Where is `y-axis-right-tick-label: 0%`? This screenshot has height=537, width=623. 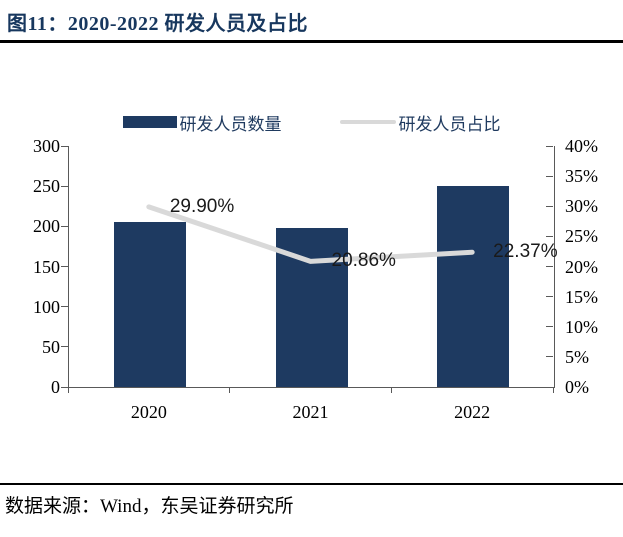 y-axis-right-tick-label: 0% is located at coordinates (577, 387).